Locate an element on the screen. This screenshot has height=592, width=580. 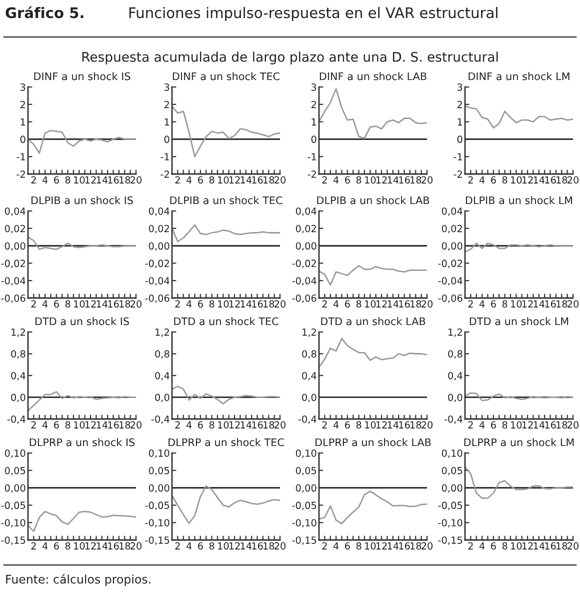
chart-title: DLPIB a un shock LM is located at coordinates (519, 200).